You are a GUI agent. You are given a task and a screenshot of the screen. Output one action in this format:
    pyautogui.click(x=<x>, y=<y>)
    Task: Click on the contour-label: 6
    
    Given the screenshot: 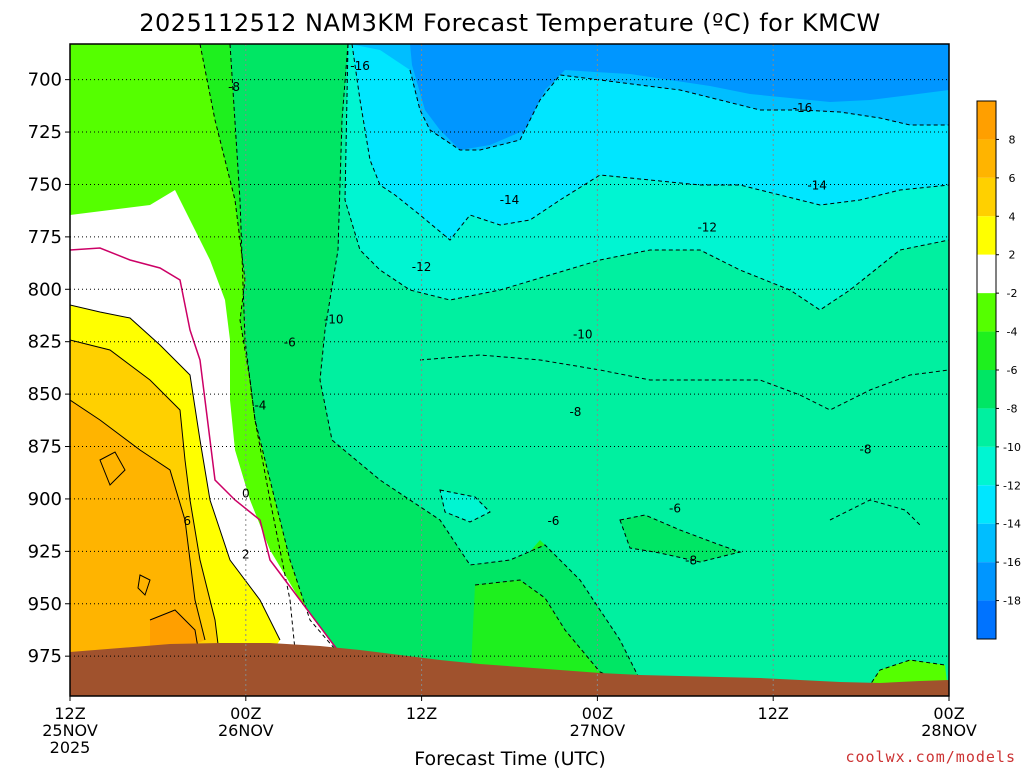 What is the action you would take?
    pyautogui.click(x=187, y=521)
    